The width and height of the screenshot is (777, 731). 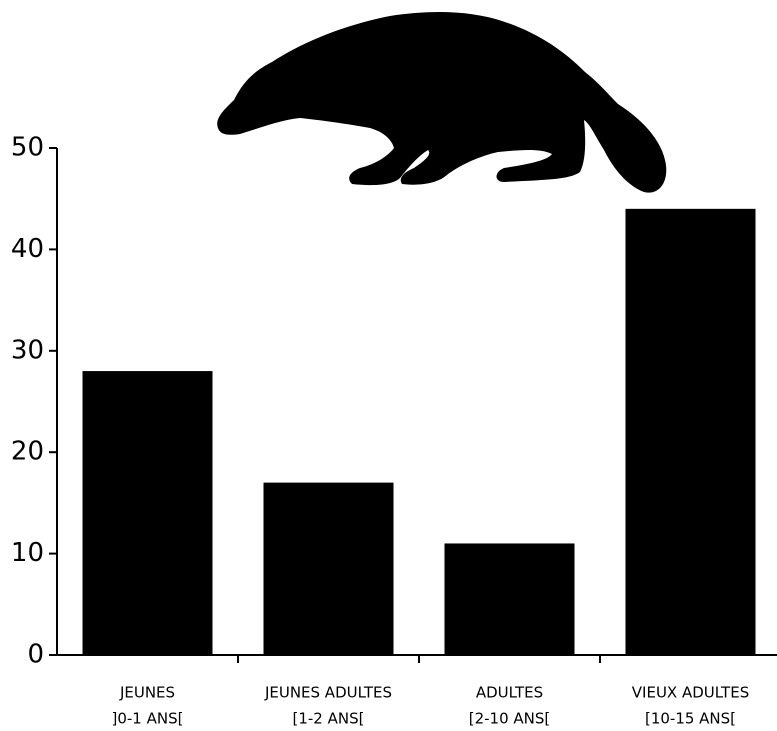 I want to click on x-tick-label: [10-15 ANS[, so click(x=690, y=719).